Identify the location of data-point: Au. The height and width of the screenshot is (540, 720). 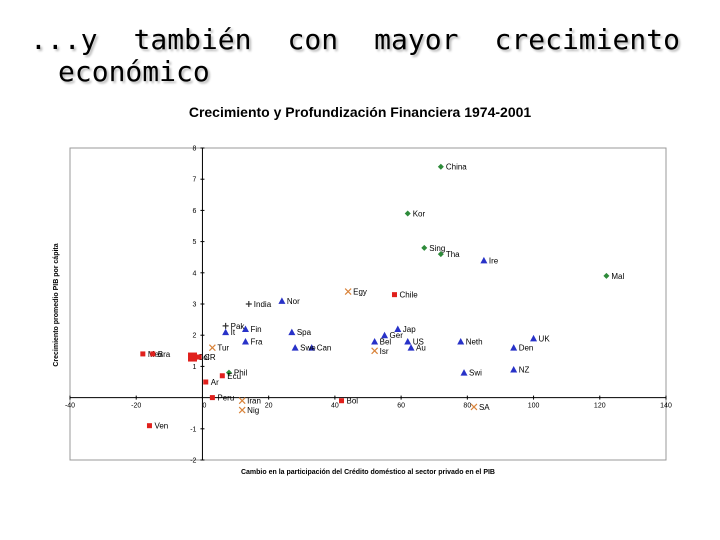
(416, 348).